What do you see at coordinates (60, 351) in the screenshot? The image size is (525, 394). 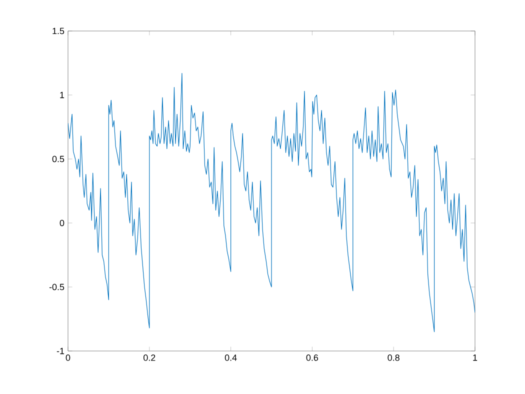 I see `y-tick-label: -1` at bounding box center [60, 351].